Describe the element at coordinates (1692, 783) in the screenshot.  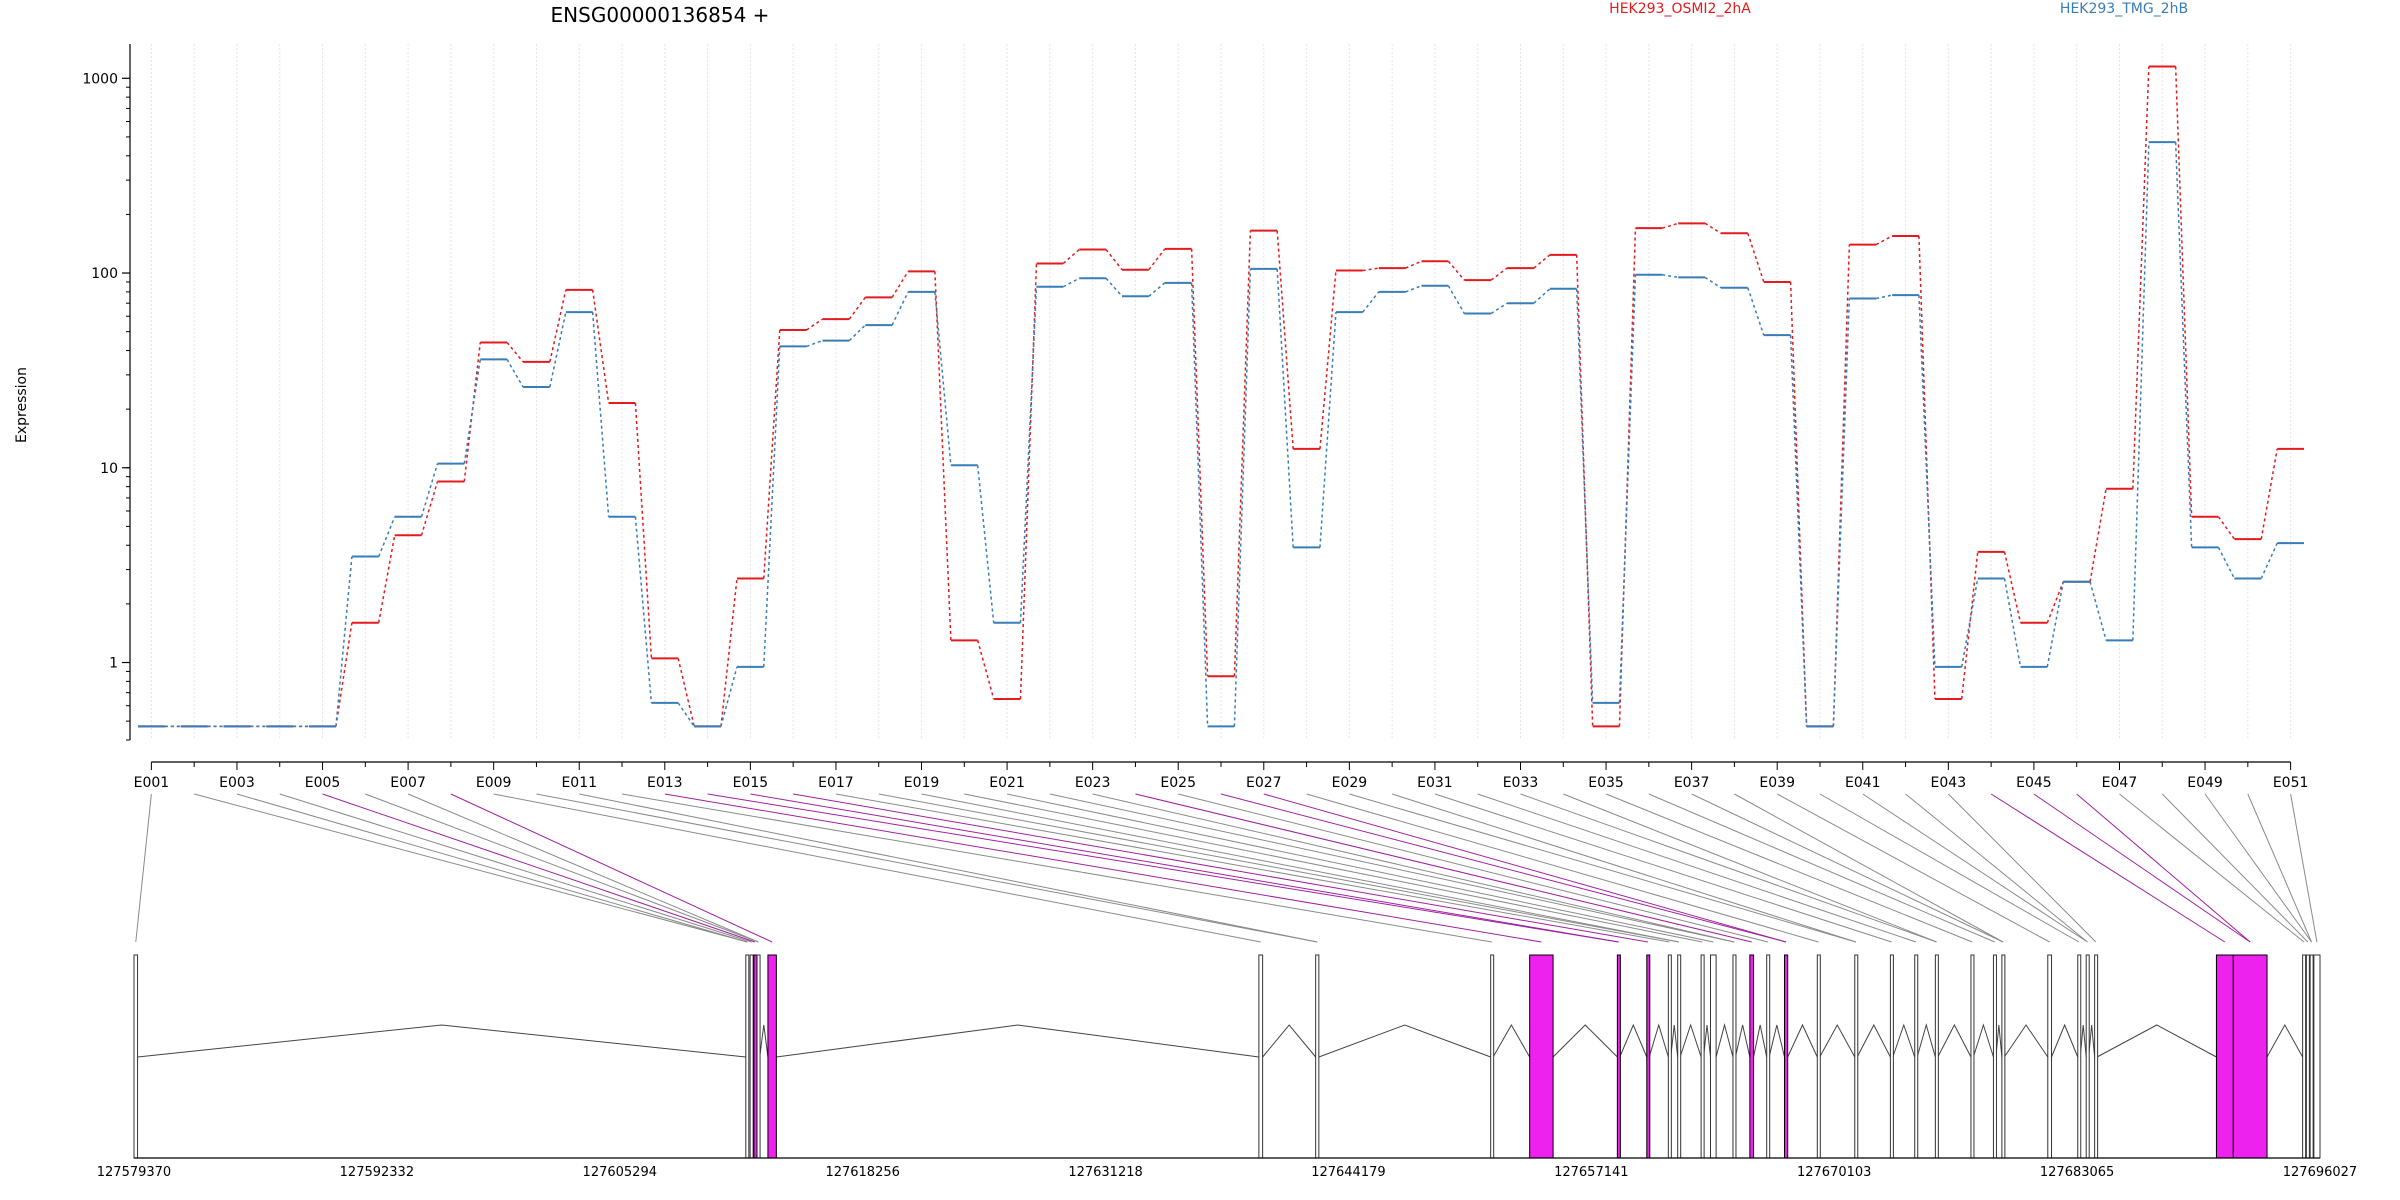
I see `x-tick-label: E037` at that location.